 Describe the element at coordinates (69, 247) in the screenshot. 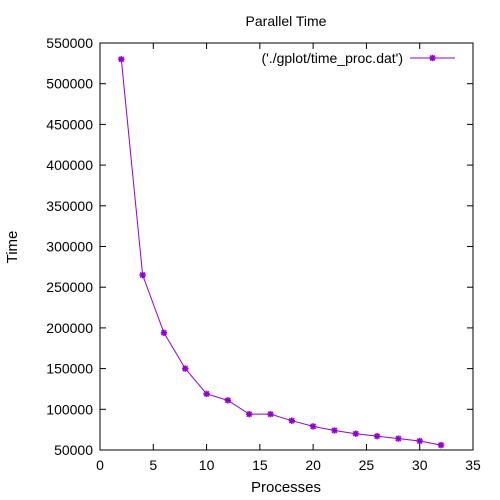

I see `y-tick-label: 300000` at that location.